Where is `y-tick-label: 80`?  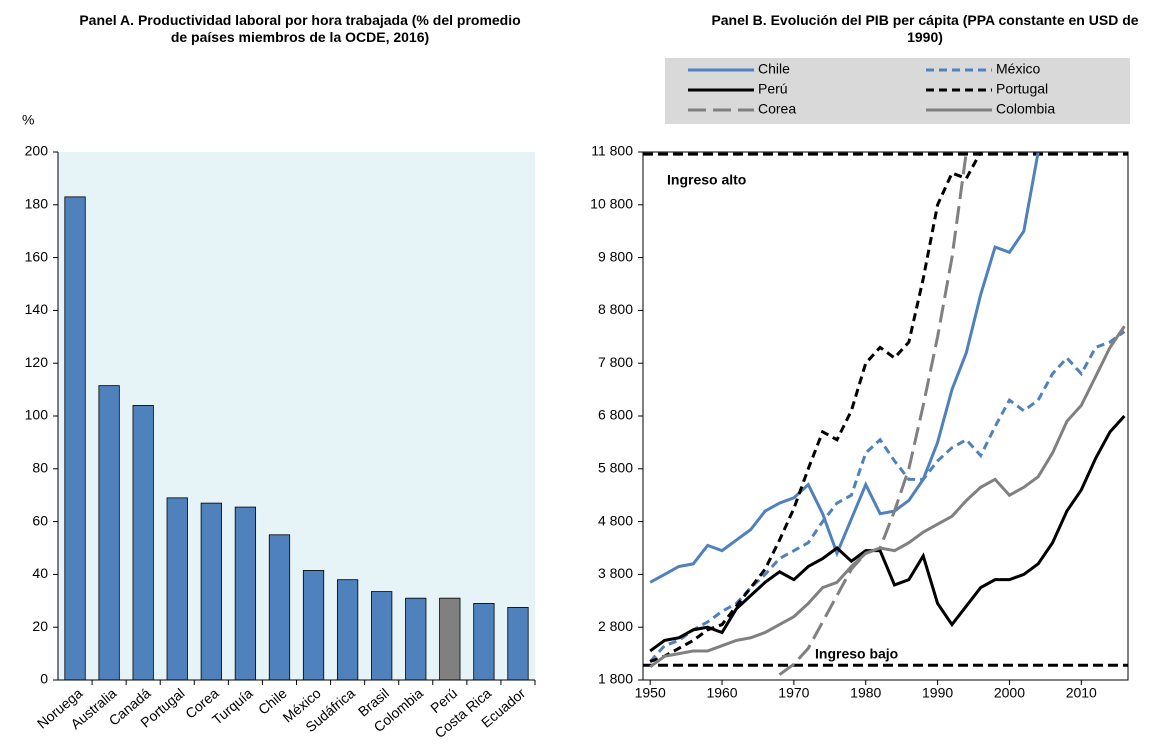 y-tick-label: 80 is located at coordinates (40, 468).